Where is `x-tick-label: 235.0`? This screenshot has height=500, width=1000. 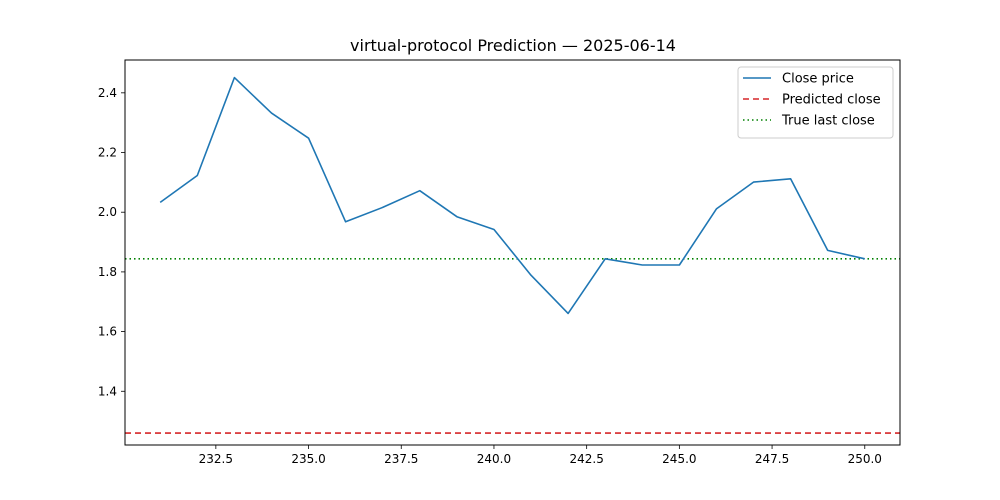 x-tick-label: 235.0 is located at coordinates (308, 459).